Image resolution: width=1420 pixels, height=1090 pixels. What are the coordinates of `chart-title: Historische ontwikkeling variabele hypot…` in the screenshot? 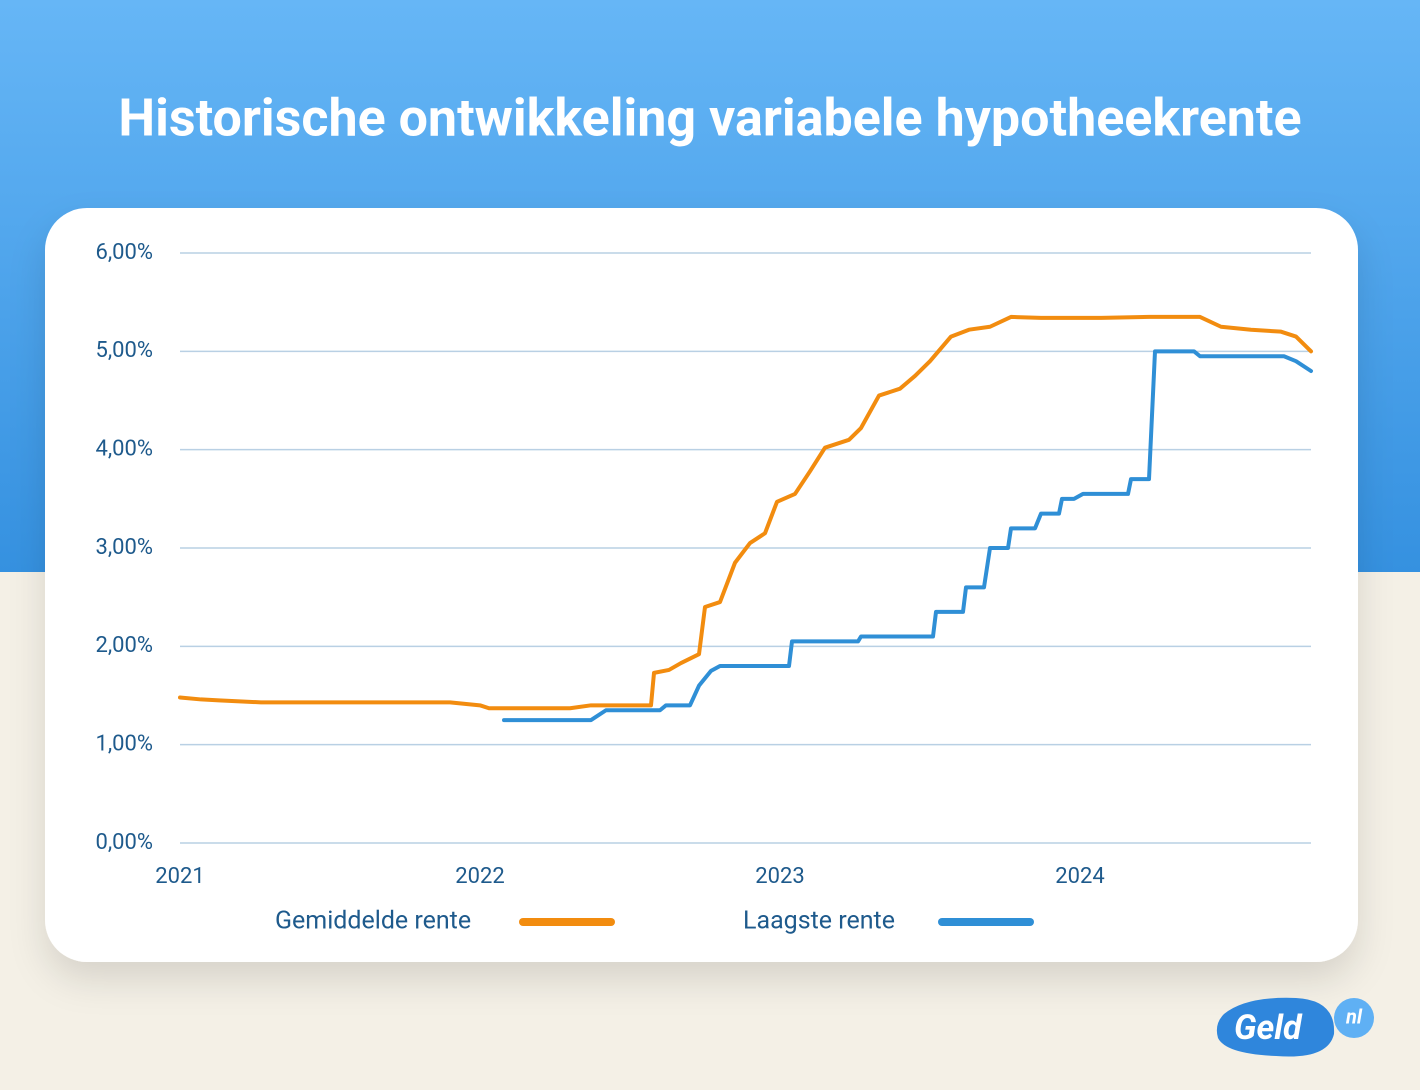 It's located at (709, 118).